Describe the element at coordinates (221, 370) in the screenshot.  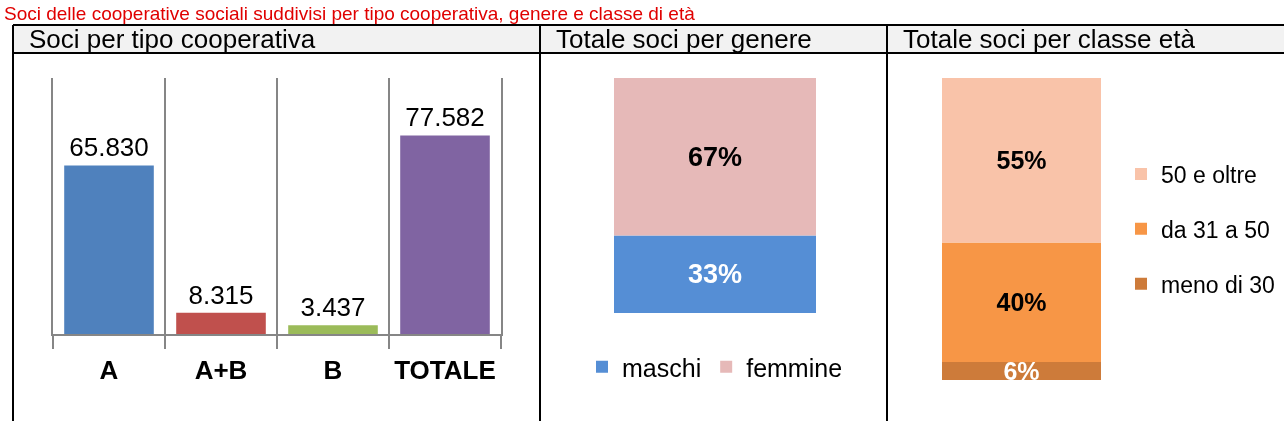
I see `x-tick-label: A+B` at that location.